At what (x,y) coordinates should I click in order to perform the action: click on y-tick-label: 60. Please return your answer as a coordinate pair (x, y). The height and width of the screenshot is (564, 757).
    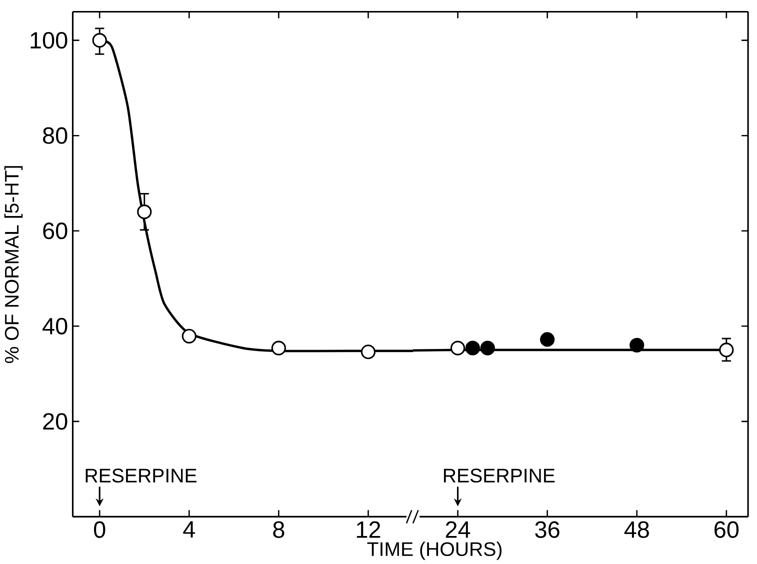
    Looking at the image, I should click on (55, 231).